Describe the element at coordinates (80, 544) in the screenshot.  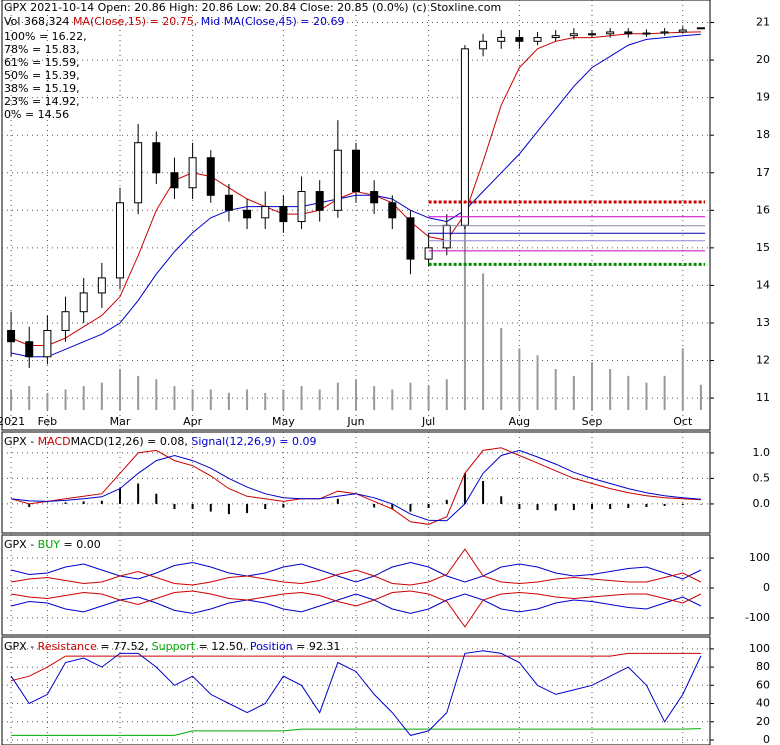
I see `title-part: = 0.00` at that location.